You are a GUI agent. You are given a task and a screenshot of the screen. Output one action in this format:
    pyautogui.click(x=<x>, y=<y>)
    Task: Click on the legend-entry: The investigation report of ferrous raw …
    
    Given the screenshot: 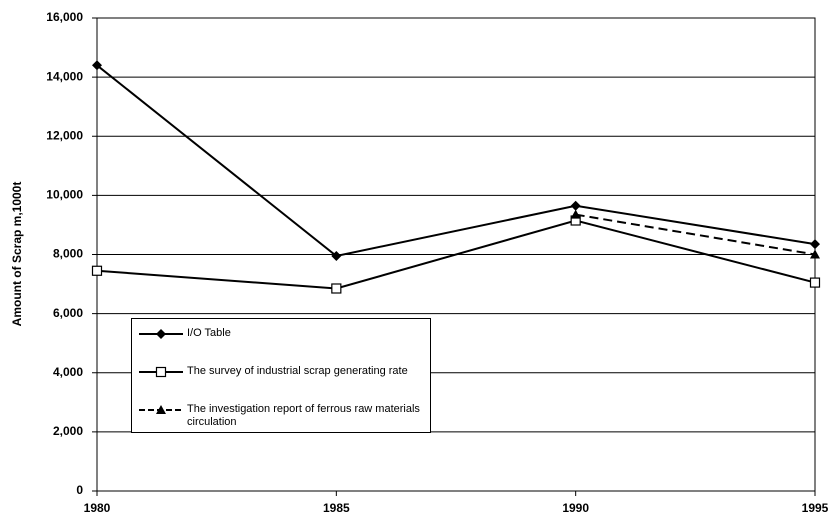 What is the action you would take?
    pyautogui.click(x=283, y=416)
    